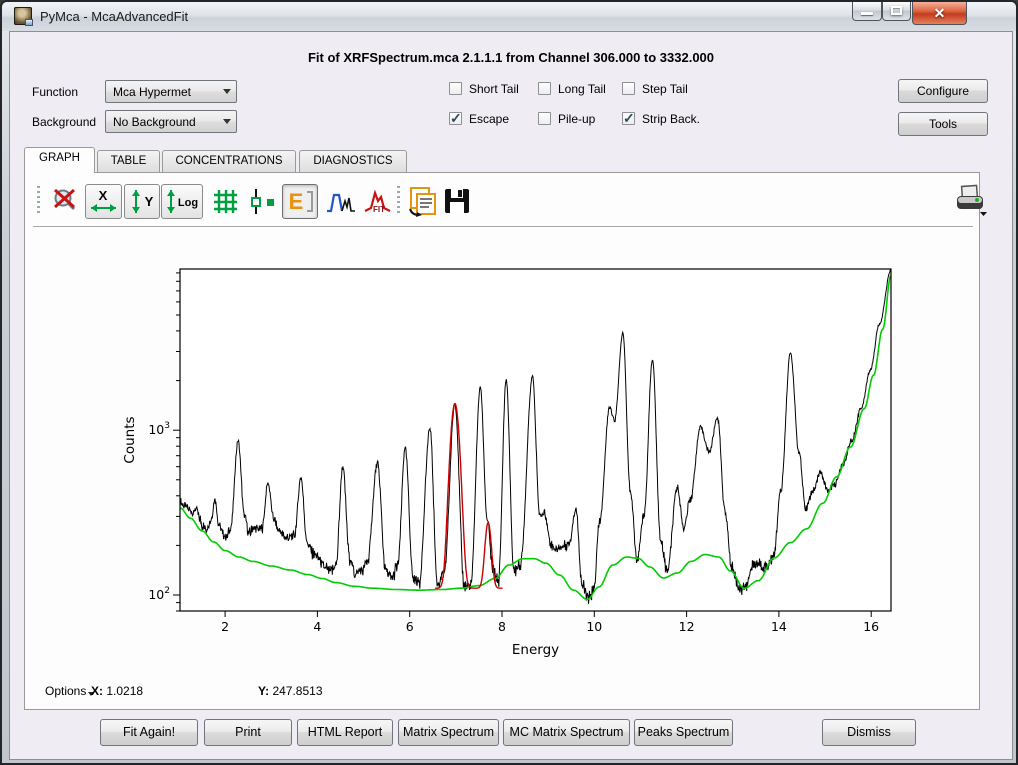 The height and width of the screenshot is (765, 1018). I want to click on titlebar: PyMca - McaAdvancedFit ✕, so click(509, 16).